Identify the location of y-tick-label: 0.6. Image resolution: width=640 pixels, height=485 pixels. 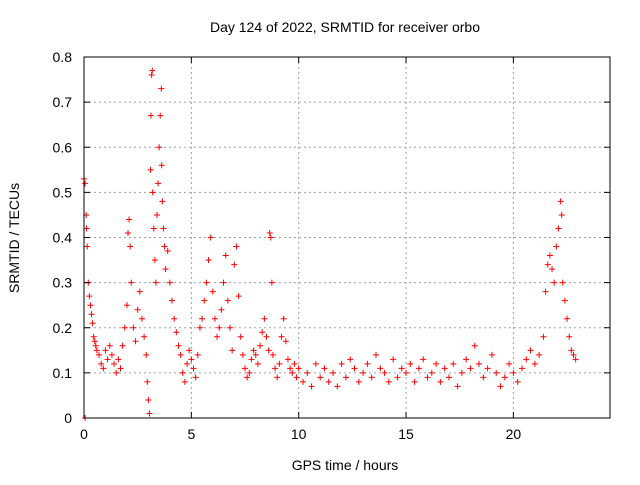
(63, 147).